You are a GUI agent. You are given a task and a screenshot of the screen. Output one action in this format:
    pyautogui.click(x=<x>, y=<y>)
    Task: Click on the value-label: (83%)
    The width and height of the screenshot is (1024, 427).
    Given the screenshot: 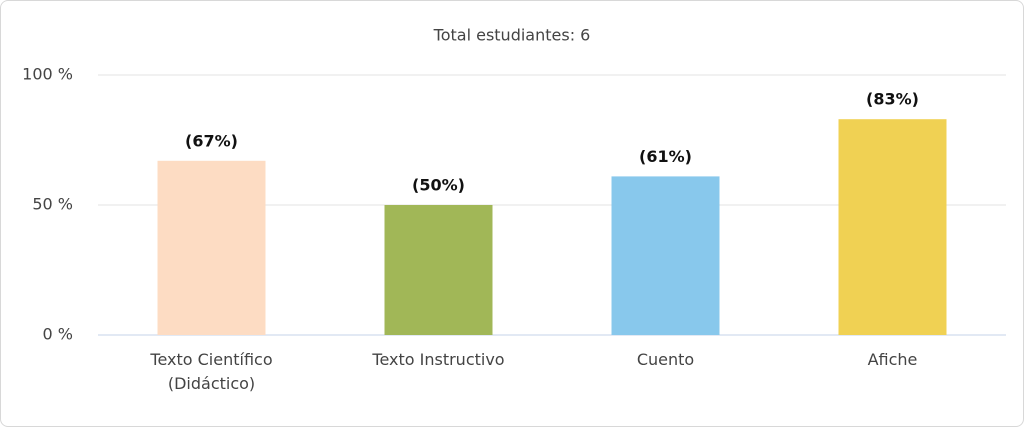 What is the action you would take?
    pyautogui.click(x=892, y=99)
    